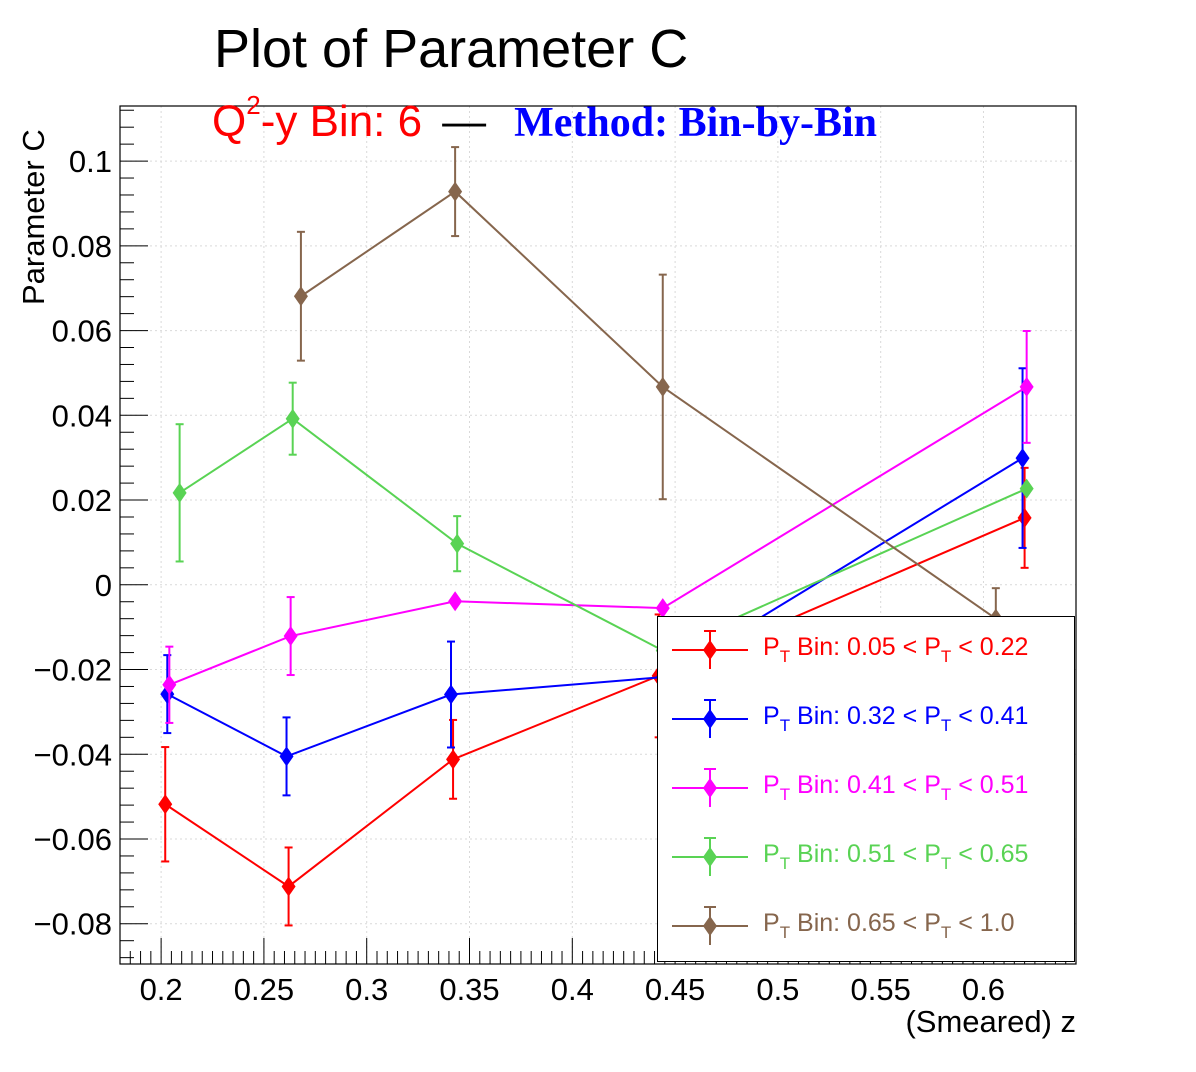  Describe the element at coordinates (983, 923) in the screenshot. I see `legend-text-part: < 1.0` at that location.